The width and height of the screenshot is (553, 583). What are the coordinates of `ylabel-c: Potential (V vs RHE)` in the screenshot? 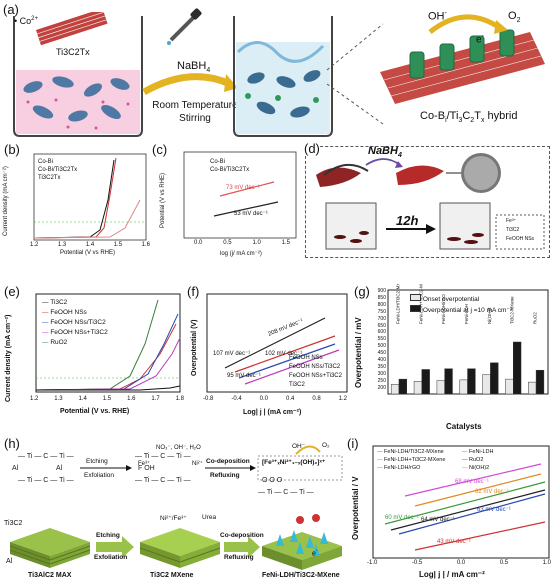 It's located at (163, 200).